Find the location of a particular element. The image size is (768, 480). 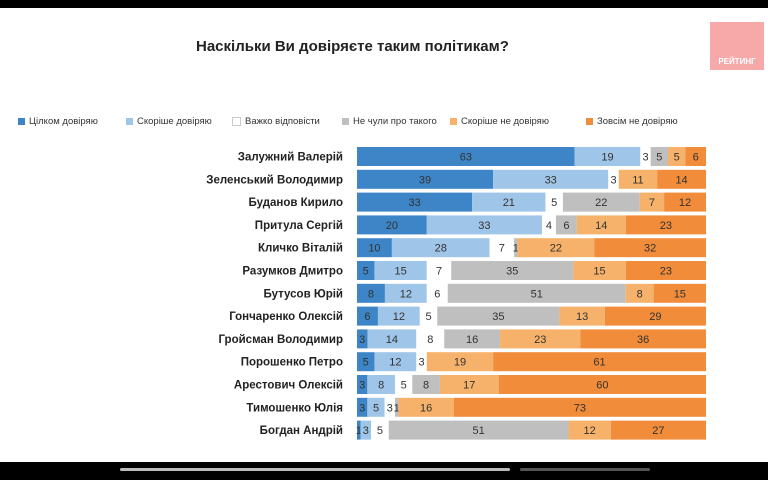

row-label: Бутусов Юрій is located at coordinates (303, 294).